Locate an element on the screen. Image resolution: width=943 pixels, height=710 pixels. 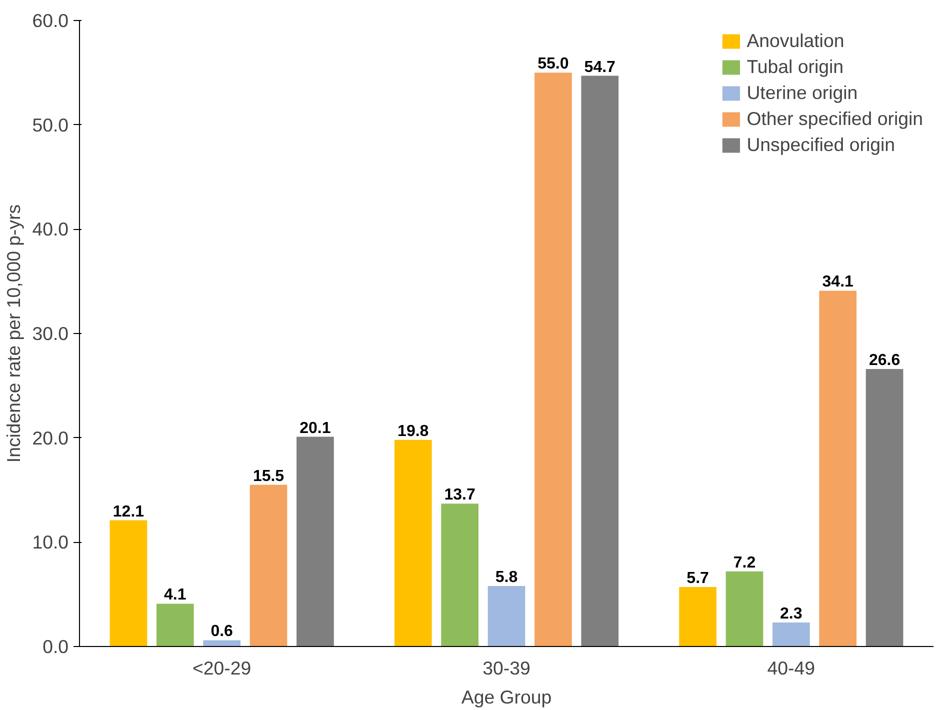
data-label: 20.1 is located at coordinates (315, 428).